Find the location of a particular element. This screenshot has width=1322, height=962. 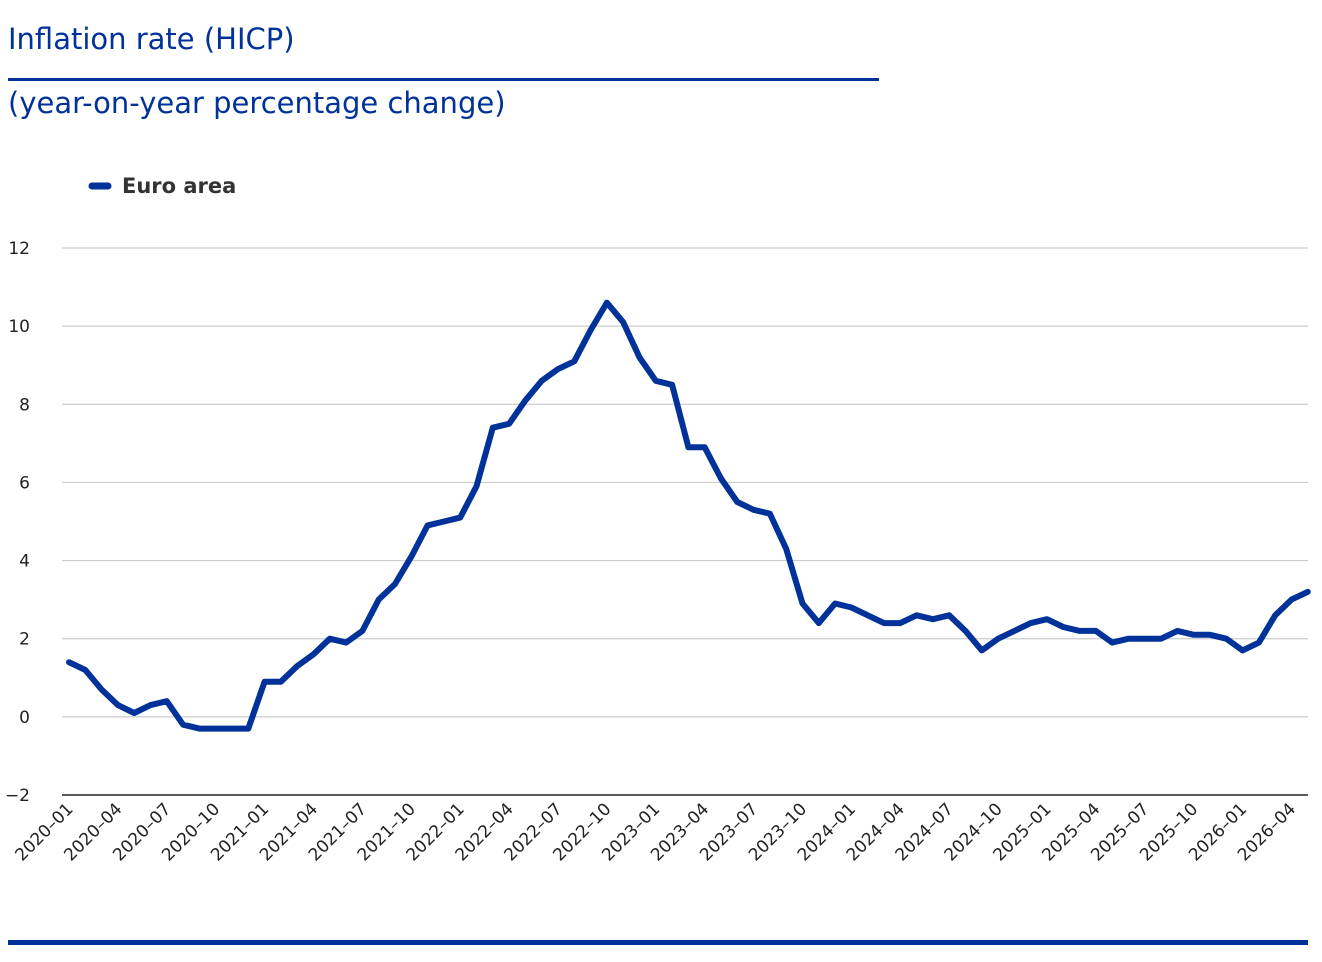

y-tick-label: −2 is located at coordinates (17, 796).